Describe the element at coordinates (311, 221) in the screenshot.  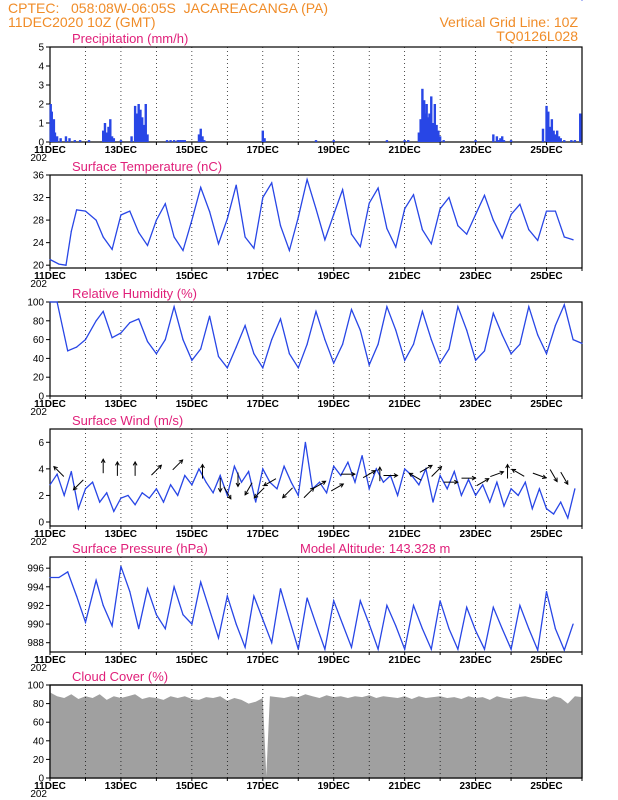
I see `temp-series-line` at that location.